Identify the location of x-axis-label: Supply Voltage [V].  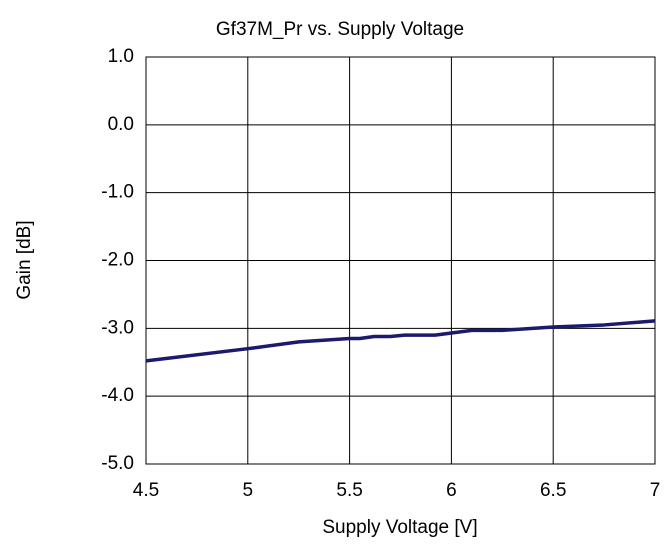
(399, 527).